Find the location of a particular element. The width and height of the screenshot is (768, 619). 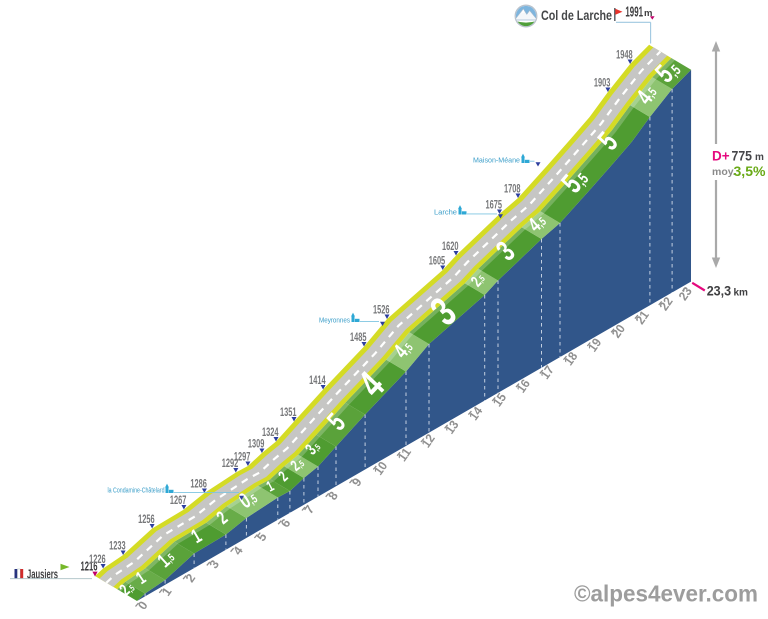

svg-text: Col de Larche is located at coordinates (576, 15).